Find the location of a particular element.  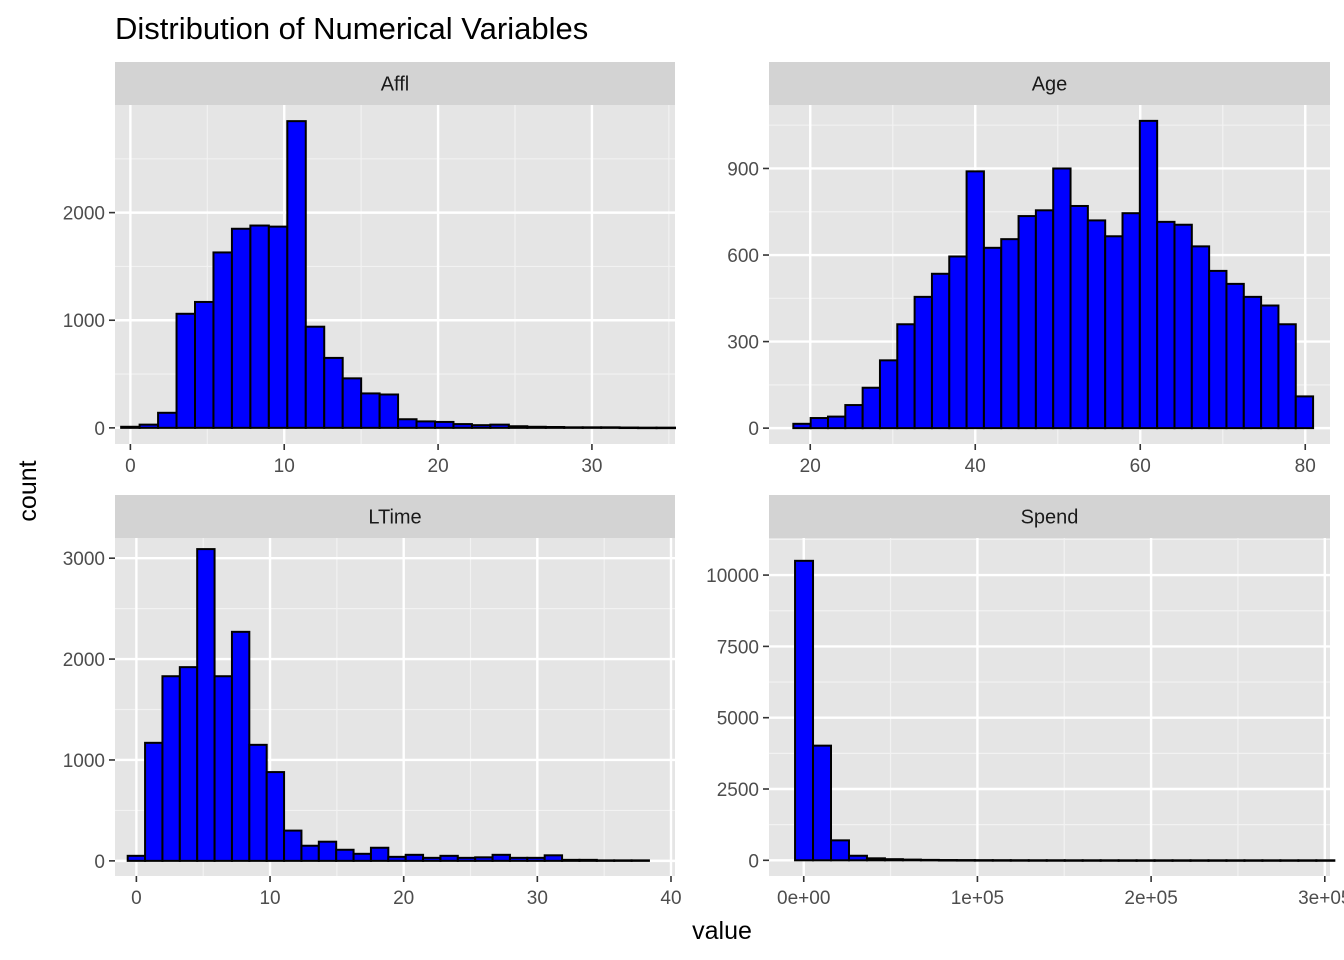

x-tick-label: 30 is located at coordinates (537, 898).